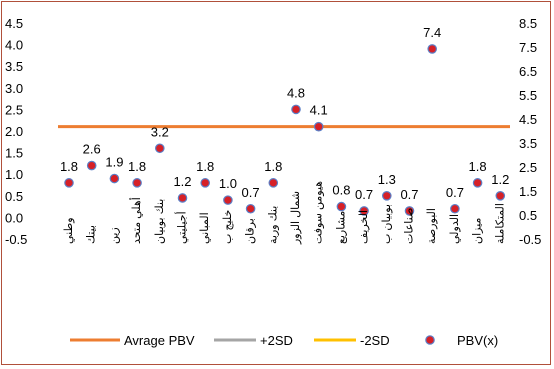  I want to click on left-axis-tick-label: 4.0, so click(14, 45).